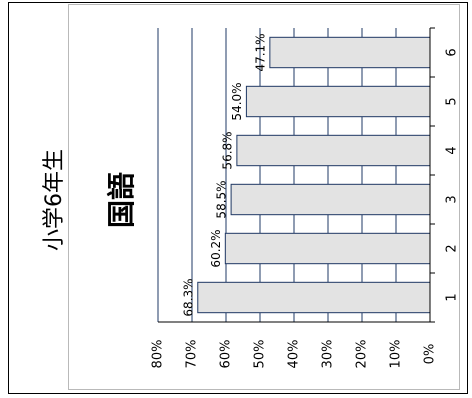 The height and width of the screenshot is (398, 472). What do you see at coordinates (452, 297) in the screenshot?
I see `category-label: 1` at bounding box center [452, 297].